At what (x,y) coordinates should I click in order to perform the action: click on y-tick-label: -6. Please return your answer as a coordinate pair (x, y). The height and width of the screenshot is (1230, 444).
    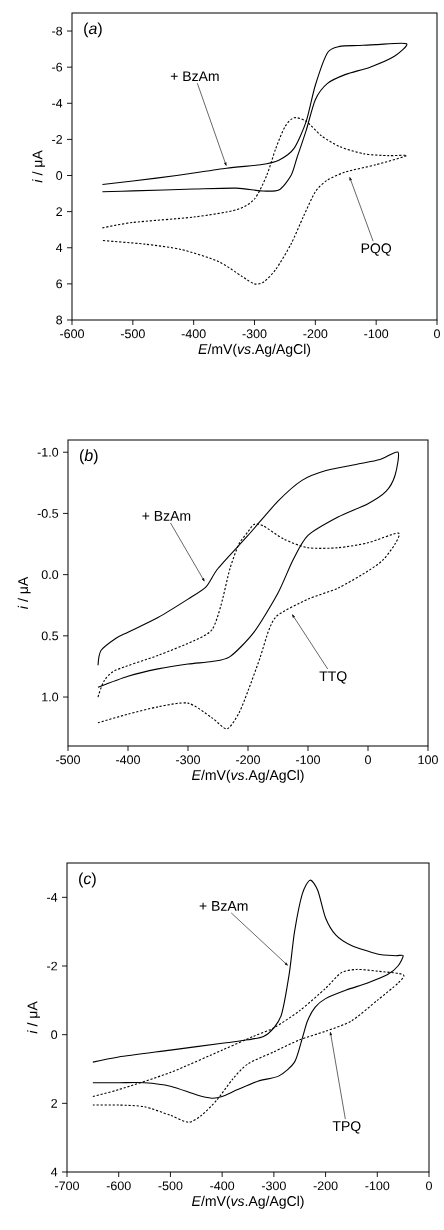
    Looking at the image, I should click on (57, 67).